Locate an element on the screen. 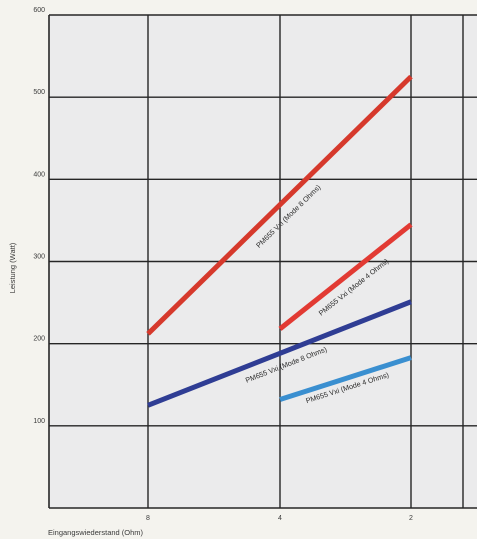 The height and width of the screenshot is (539, 477). y-tick-label: 400 is located at coordinates (39, 174).